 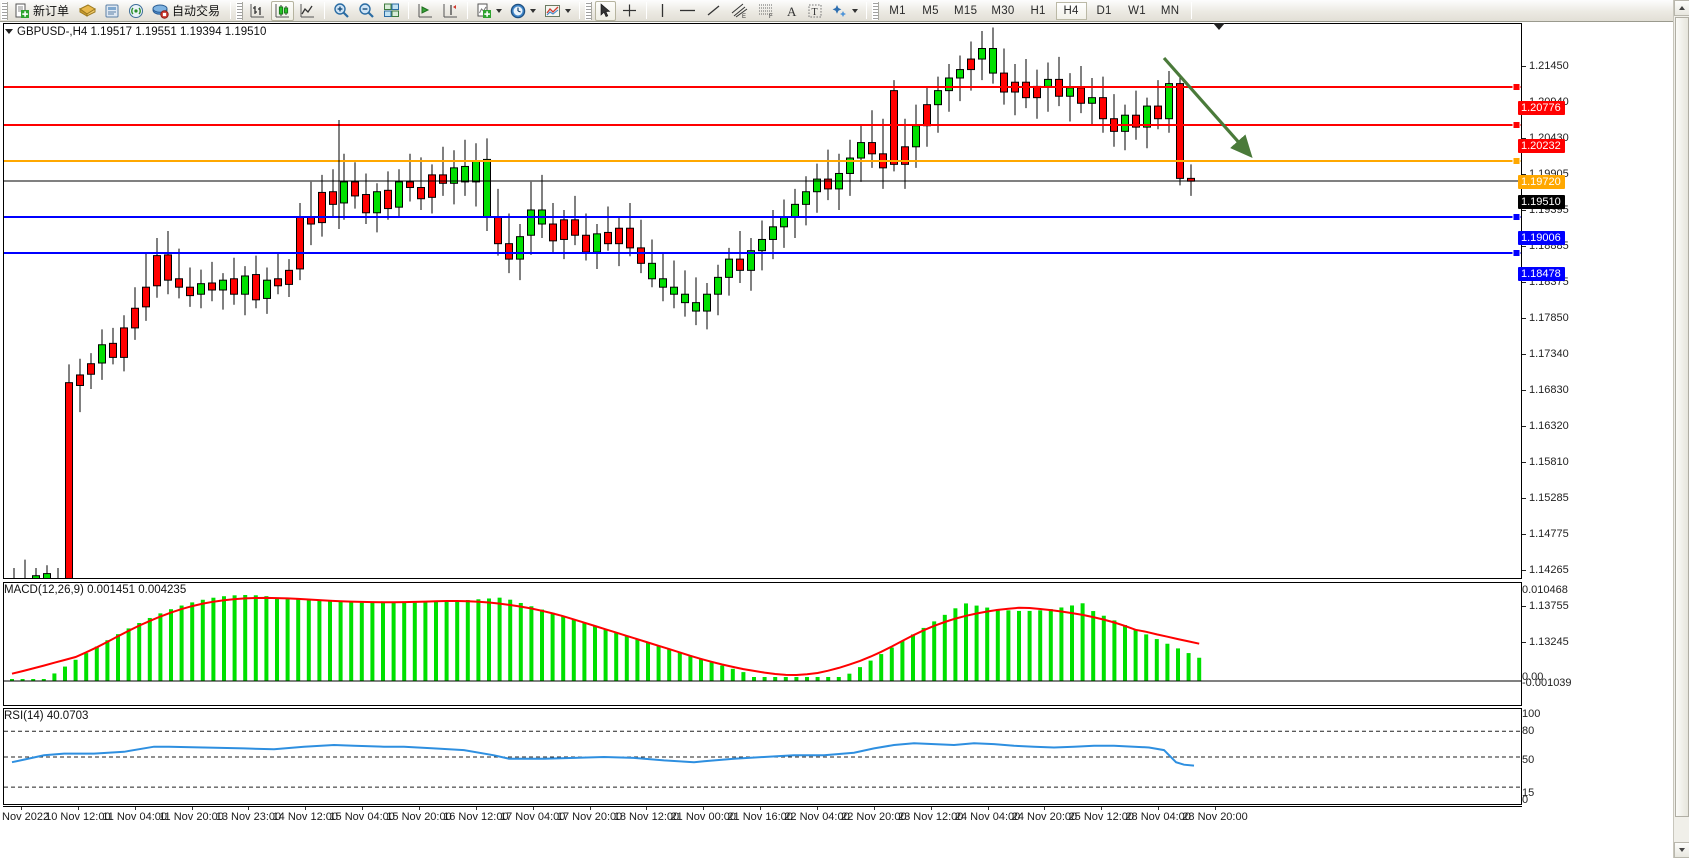 I want to click on cursor-button, so click(x=606, y=10).